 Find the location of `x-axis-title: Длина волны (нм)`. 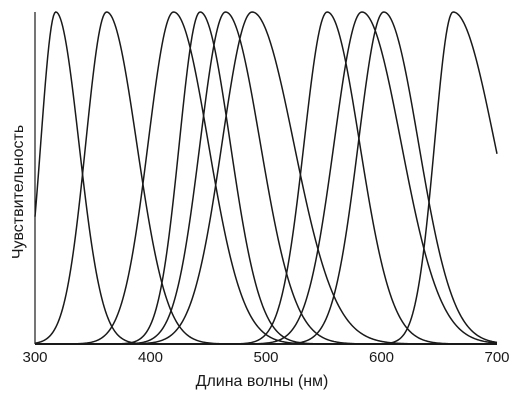

x-axis-title: Длина волны (нм) is located at coordinates (262, 381).